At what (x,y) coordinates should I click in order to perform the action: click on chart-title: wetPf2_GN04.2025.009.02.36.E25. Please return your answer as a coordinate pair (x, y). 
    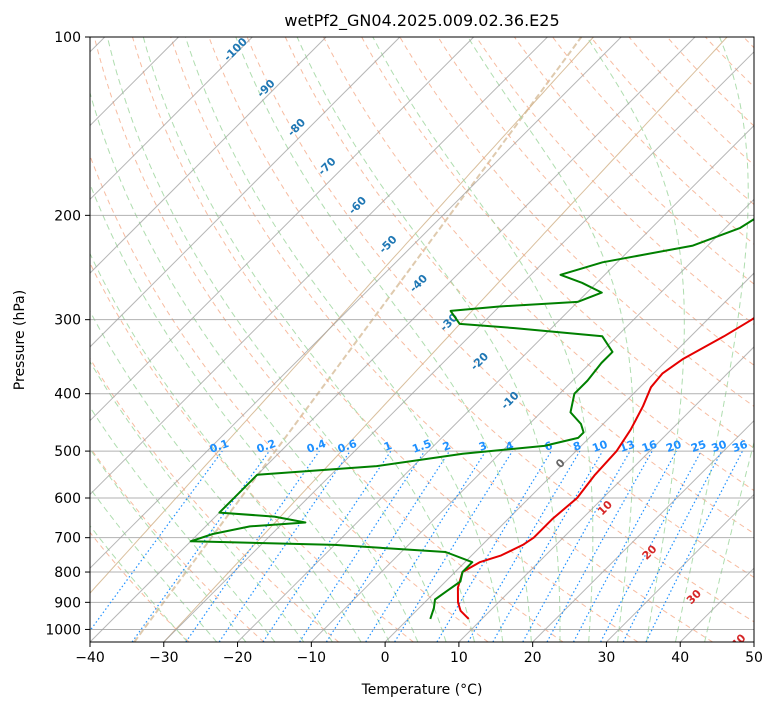
    Looking at the image, I should click on (421, 21).